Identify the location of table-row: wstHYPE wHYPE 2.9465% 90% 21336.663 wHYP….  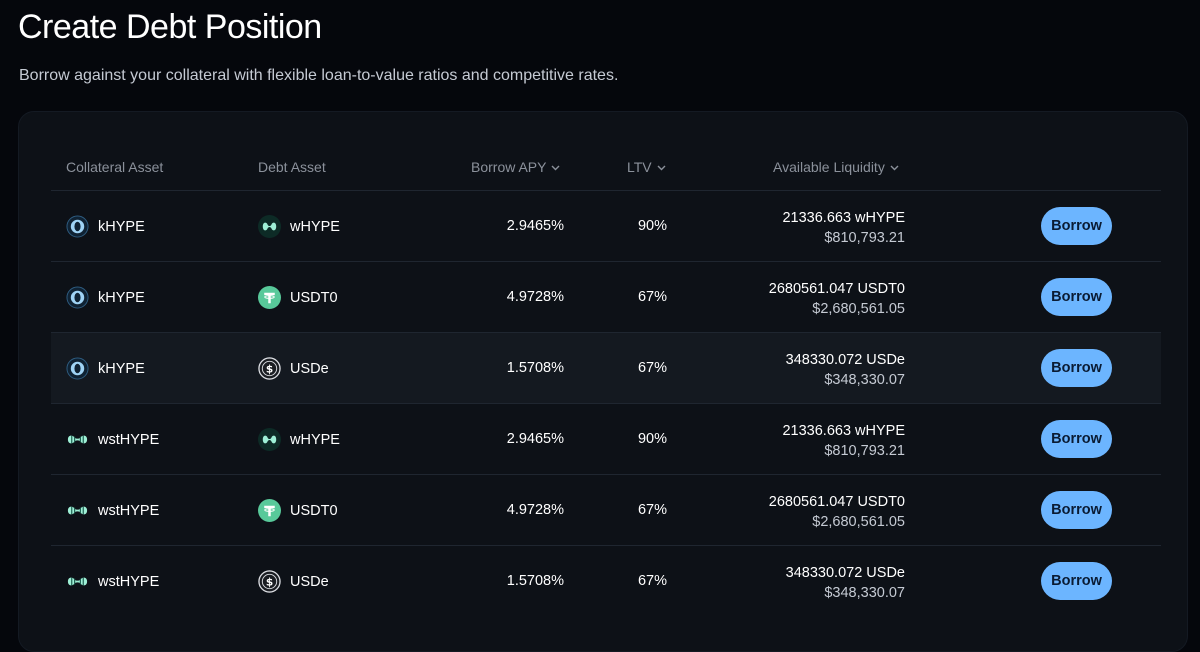
(606, 439).